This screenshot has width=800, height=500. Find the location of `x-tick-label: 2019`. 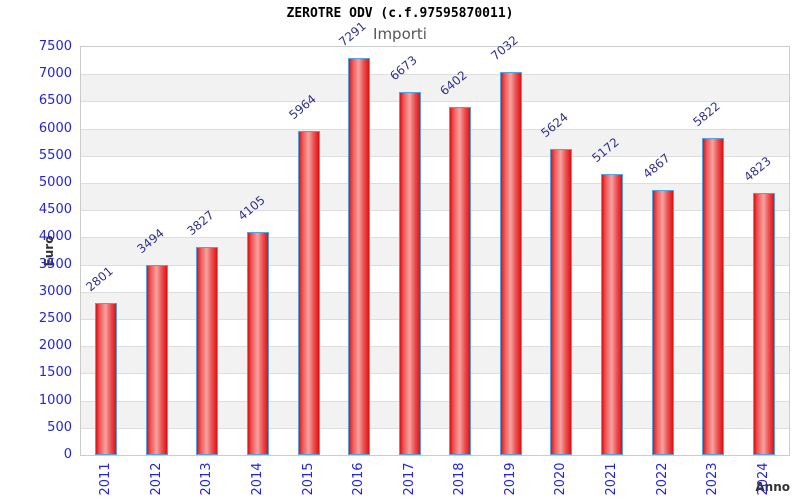

x-tick-label: 2019 is located at coordinates (510, 479).